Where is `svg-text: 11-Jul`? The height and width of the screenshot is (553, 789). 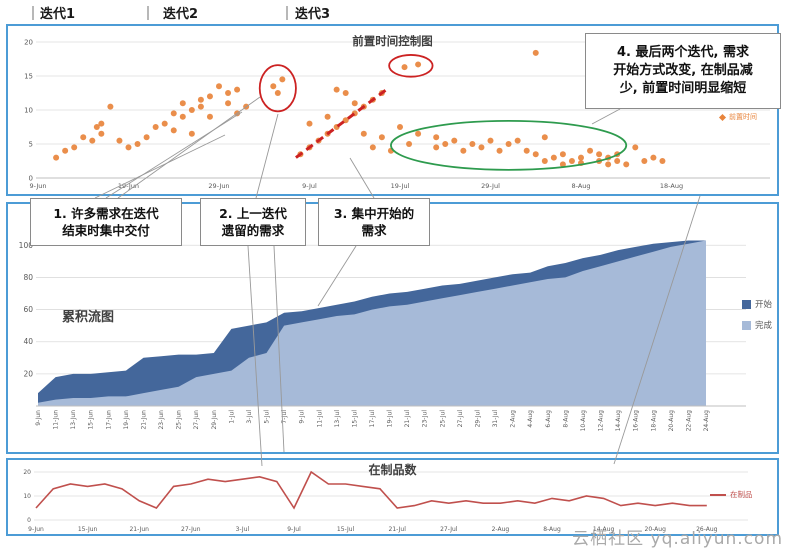
svg-text: 11-Jul is located at coordinates (319, 419).